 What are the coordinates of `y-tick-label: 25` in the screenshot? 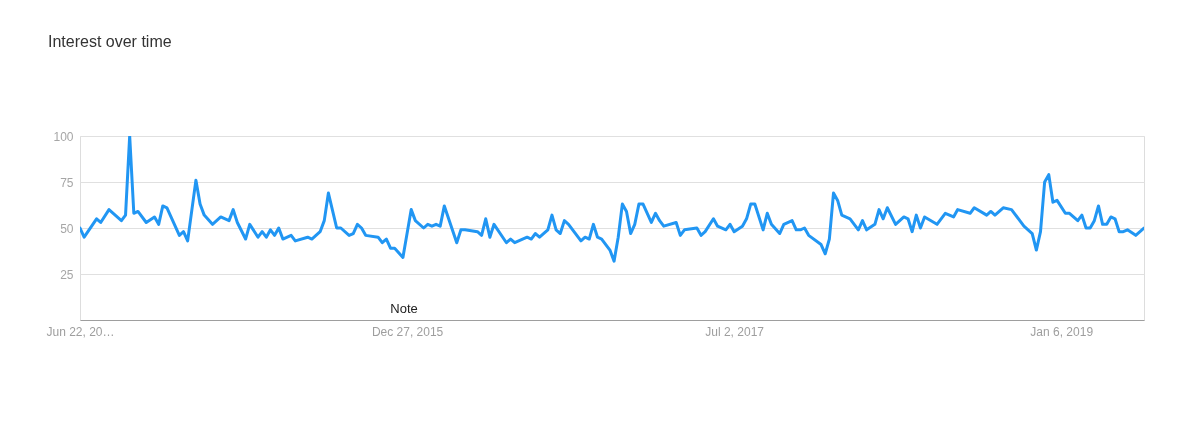 It's located at (67, 274).